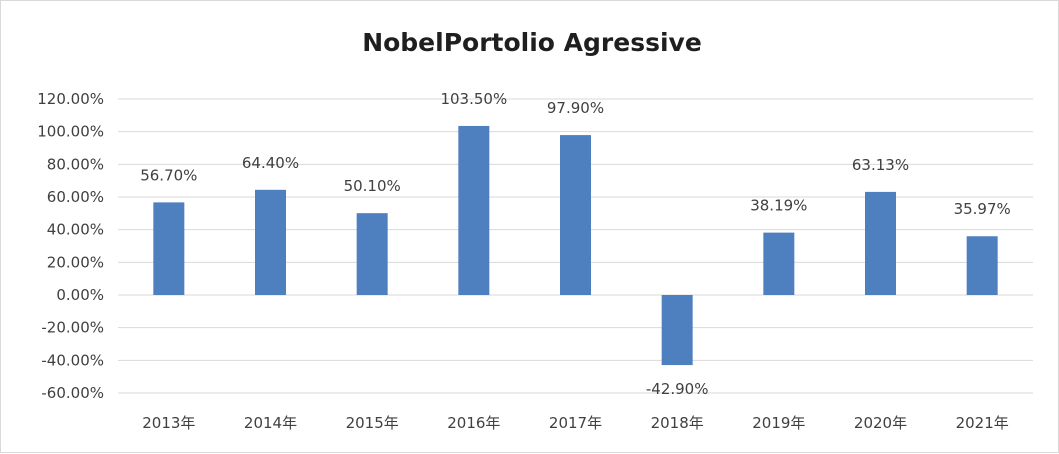 This screenshot has height=454, width=1059. Describe the element at coordinates (575, 108) in the screenshot. I see `data-label: 97.90%` at that location.